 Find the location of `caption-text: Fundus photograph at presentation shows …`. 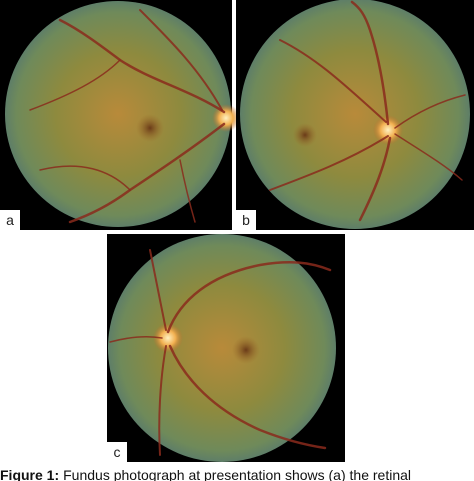

caption-text: Fundus photograph at presentation shows … is located at coordinates (237, 474).